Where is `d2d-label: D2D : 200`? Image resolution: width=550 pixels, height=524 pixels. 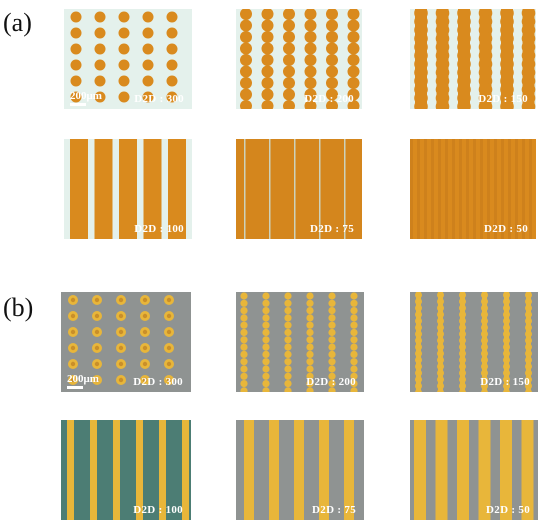 d2d-label: D2D : 200 is located at coordinates (329, 99).